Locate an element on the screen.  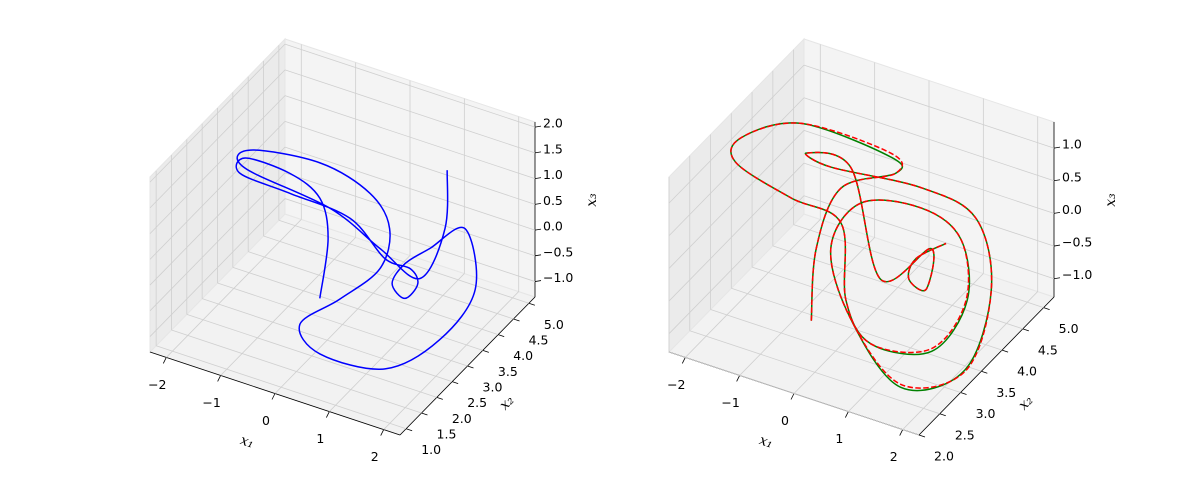
x-tick-label: 1 is located at coordinates (839, 438).